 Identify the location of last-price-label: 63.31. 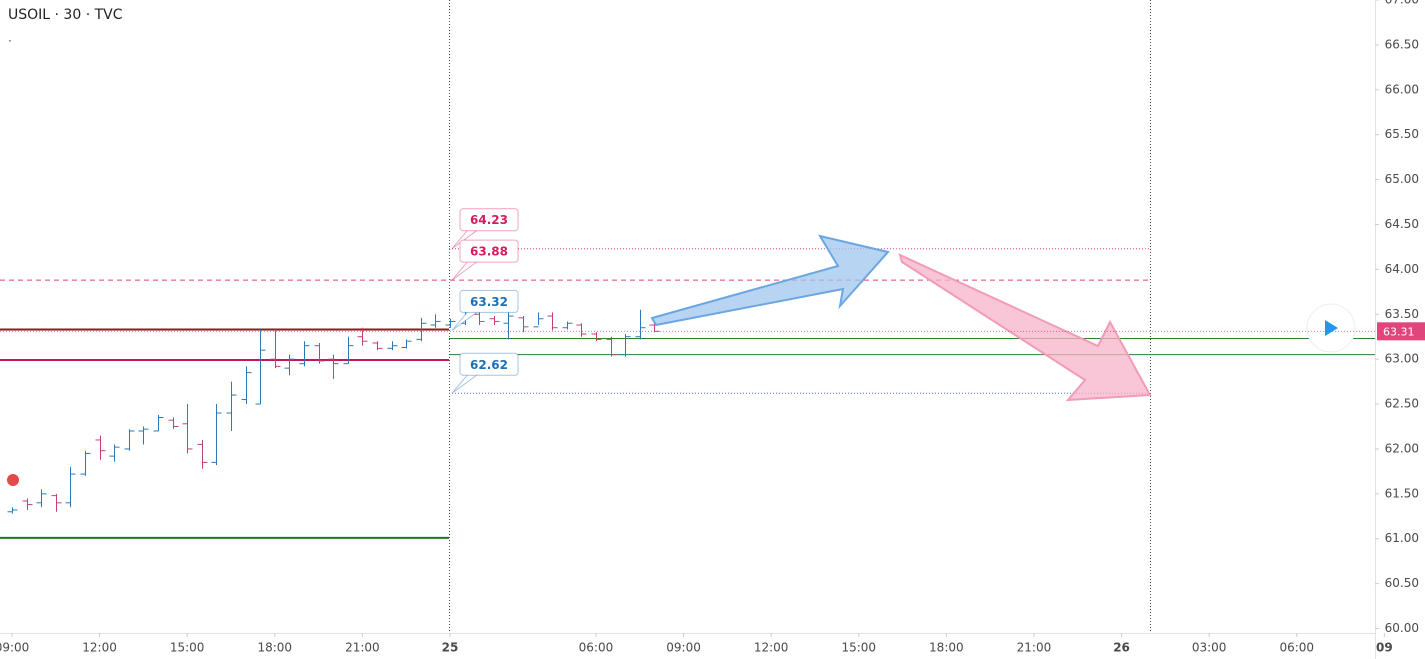
(1399, 331).